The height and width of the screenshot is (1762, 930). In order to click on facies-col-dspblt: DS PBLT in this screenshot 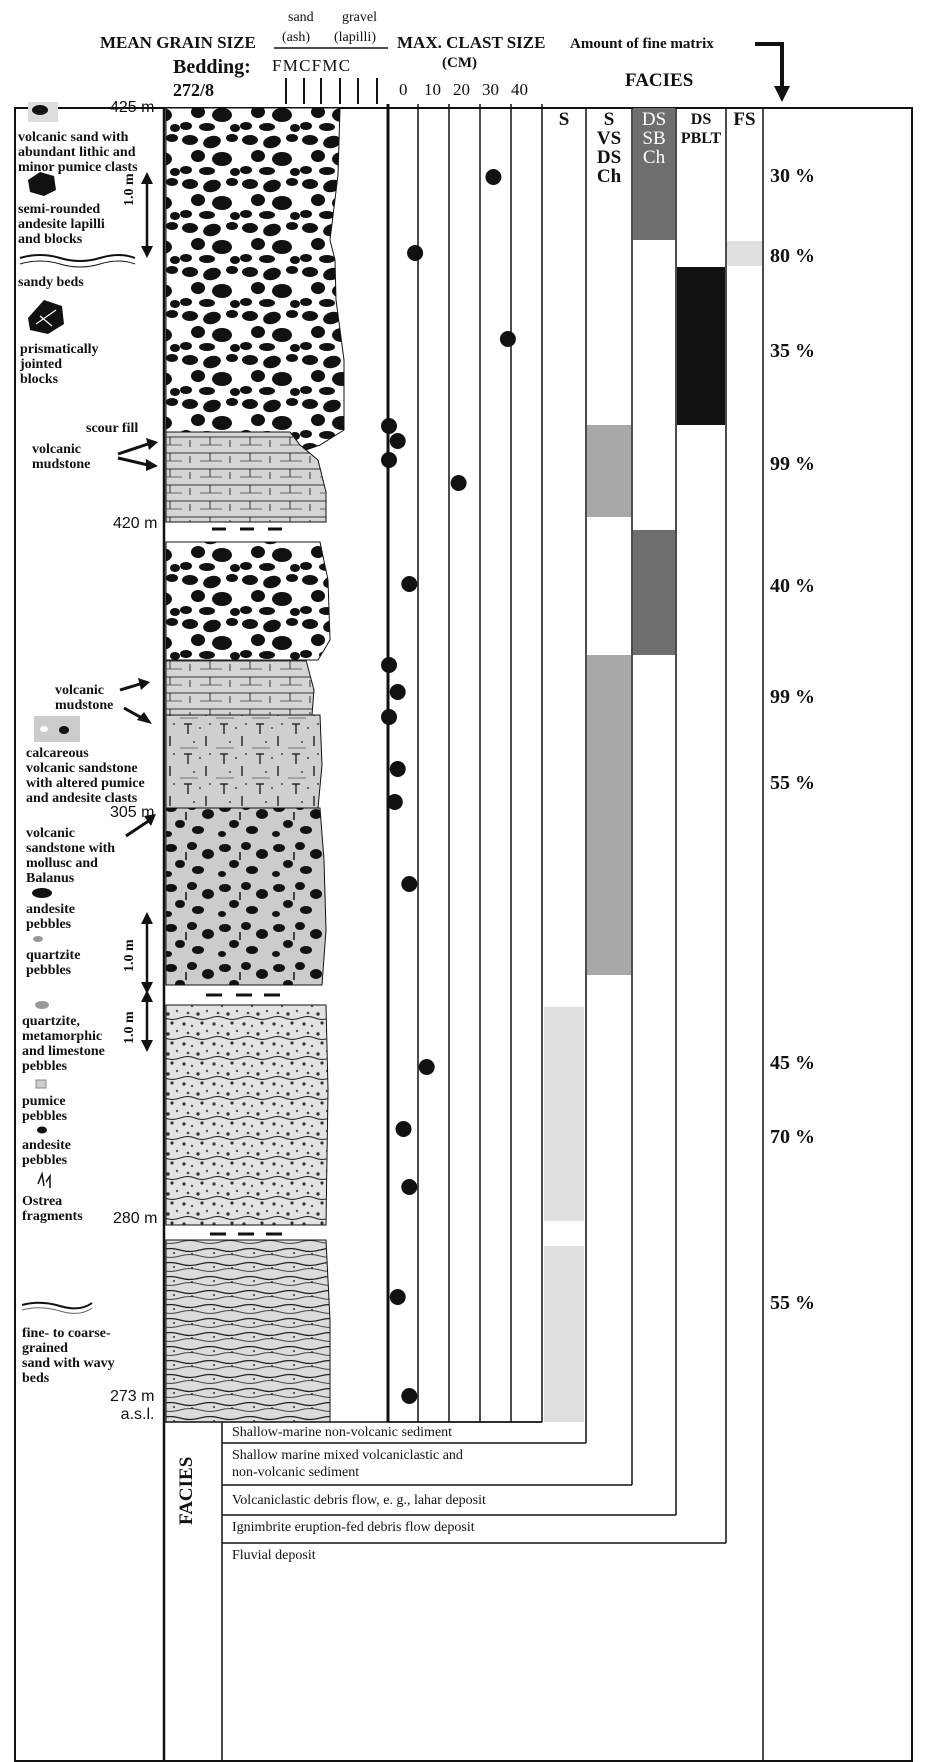, I will do `click(701, 129)`.